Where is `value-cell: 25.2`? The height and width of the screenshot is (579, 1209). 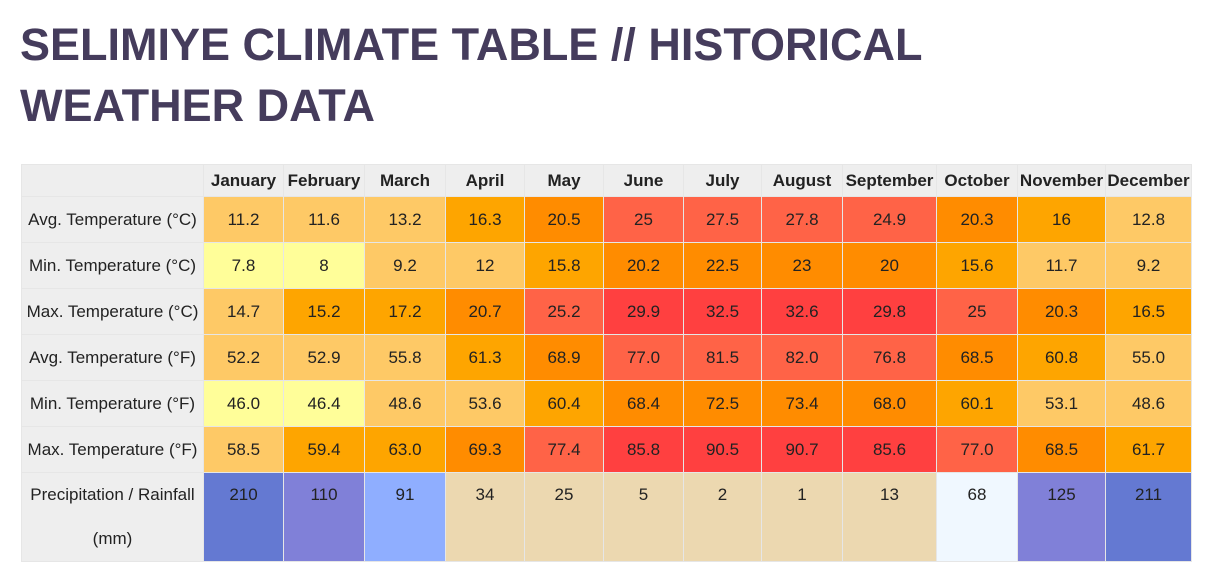 value-cell: 25.2 is located at coordinates (564, 311).